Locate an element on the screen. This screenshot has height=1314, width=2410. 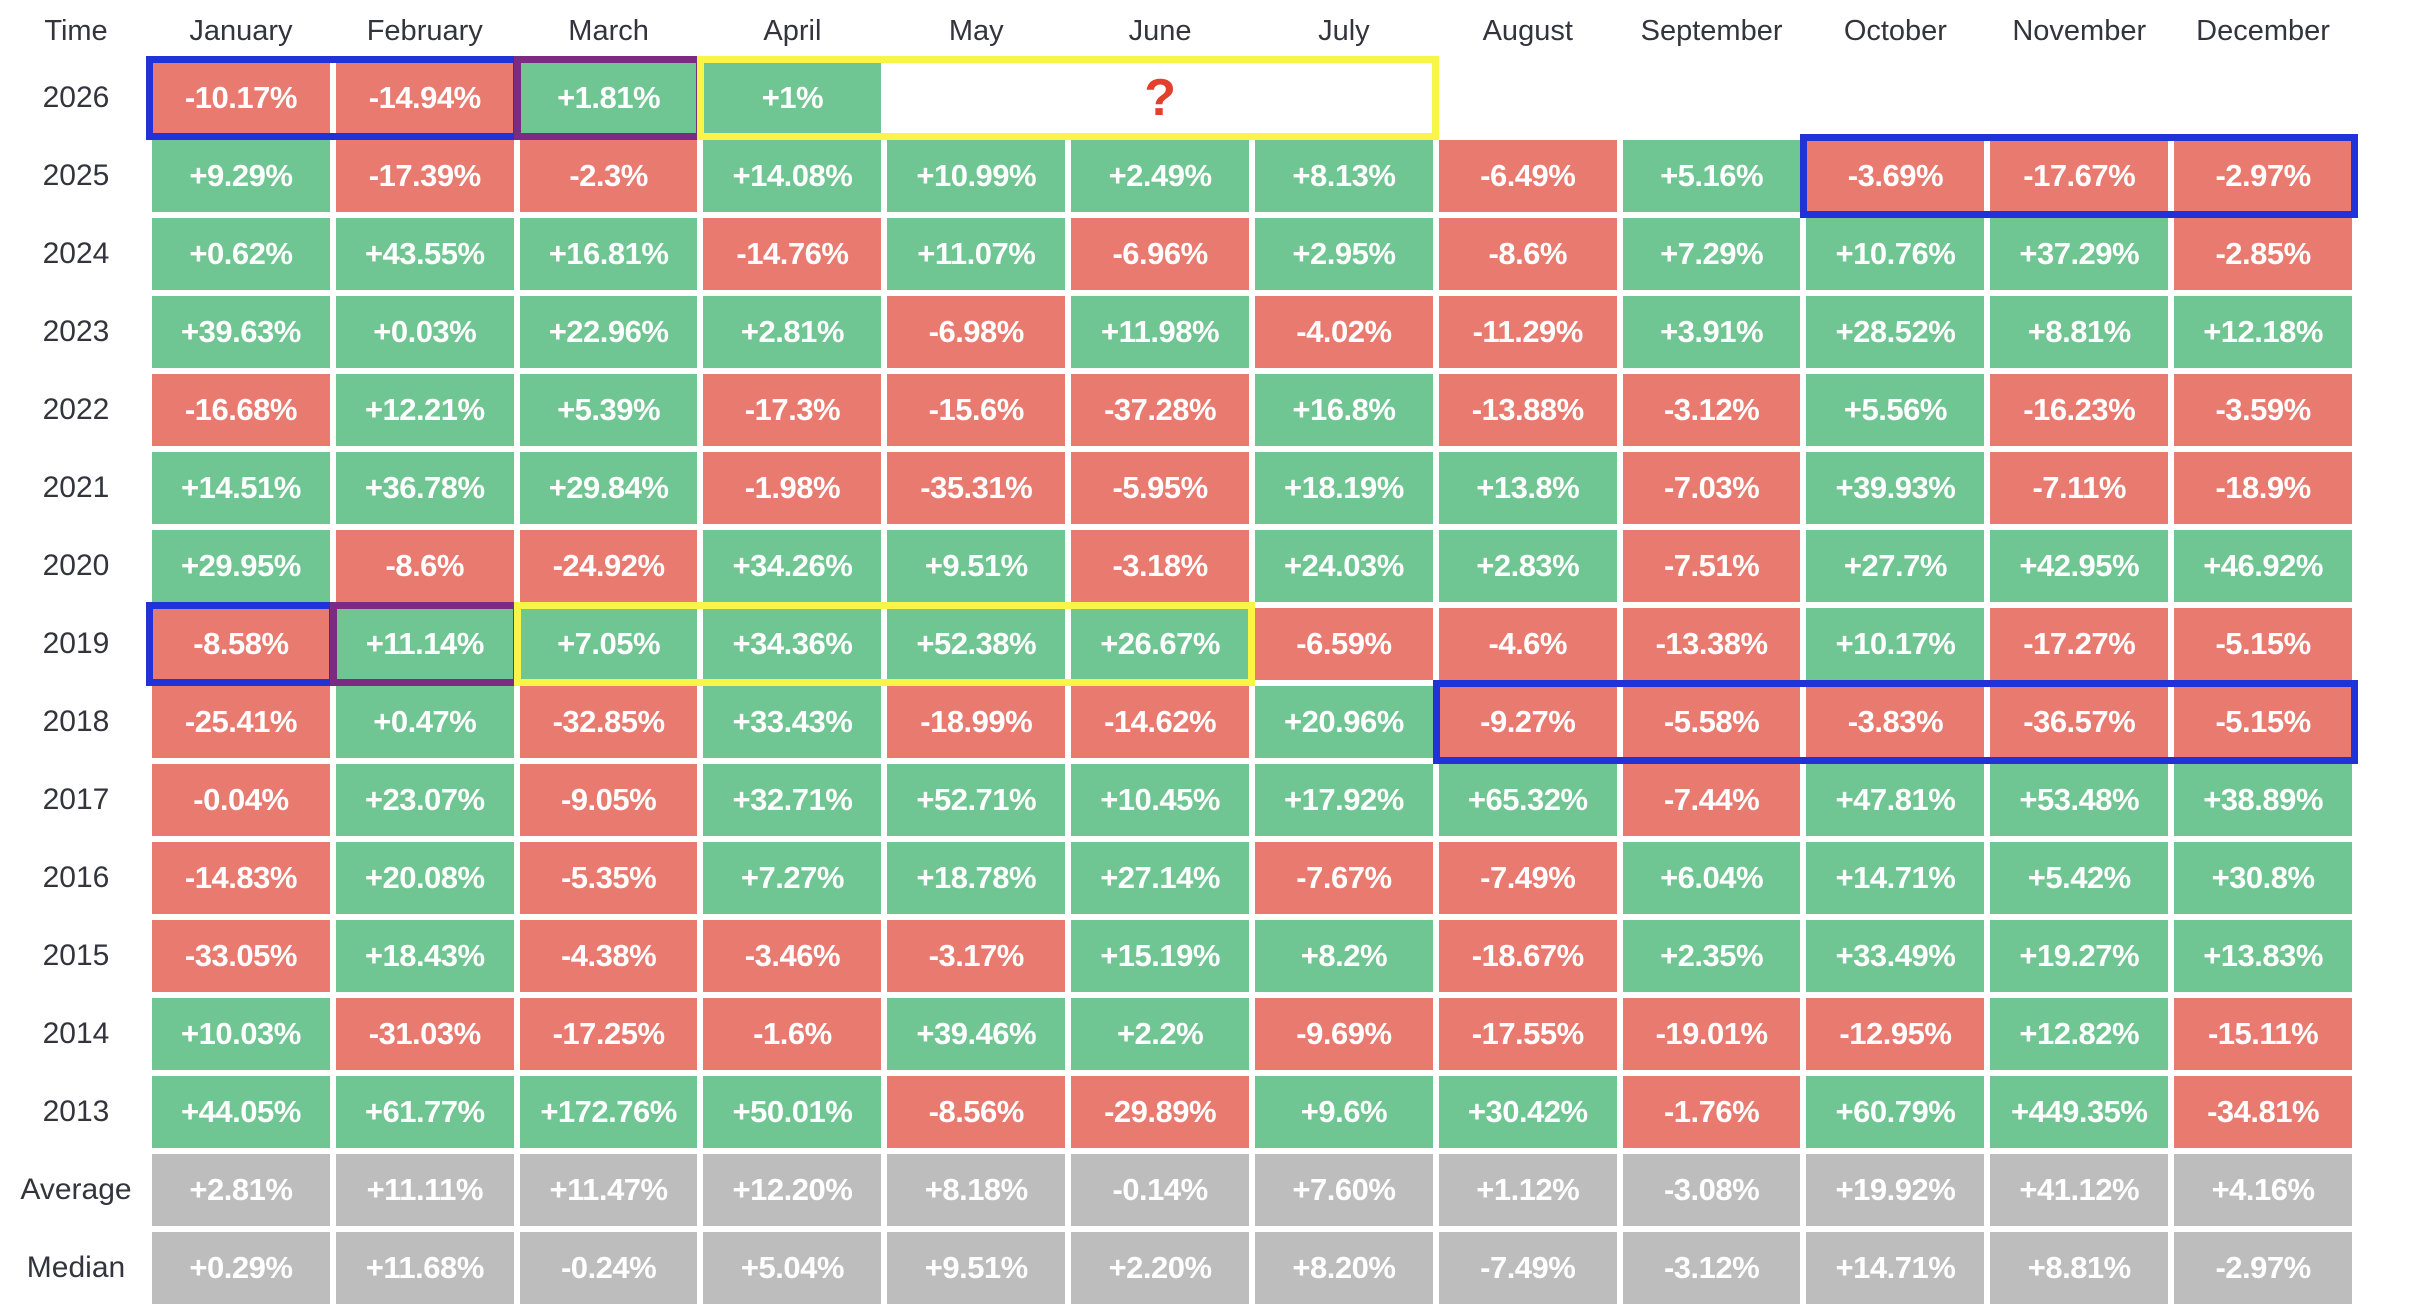
cell-2015-january: -33.05% is located at coordinates (241, 956).